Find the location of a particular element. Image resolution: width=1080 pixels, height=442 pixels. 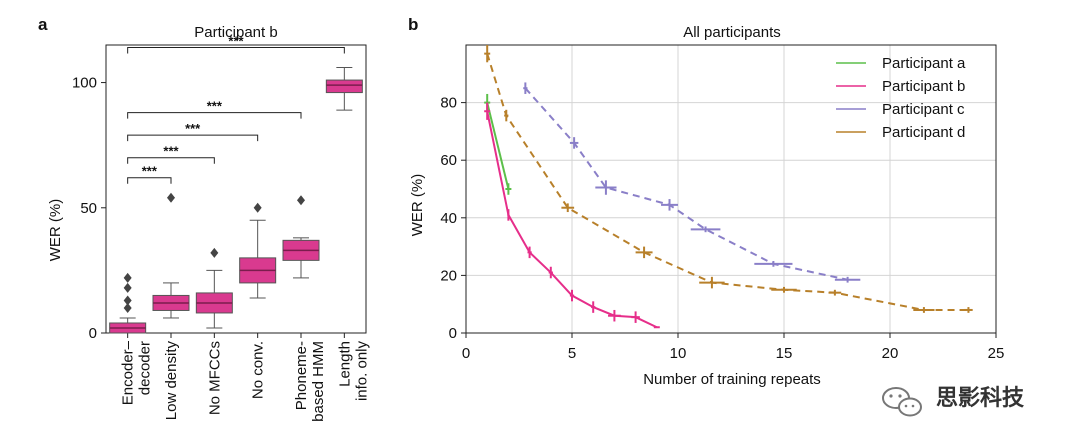

x-tick-label: Phoneme-based HMM is located at coordinates (310, 381).